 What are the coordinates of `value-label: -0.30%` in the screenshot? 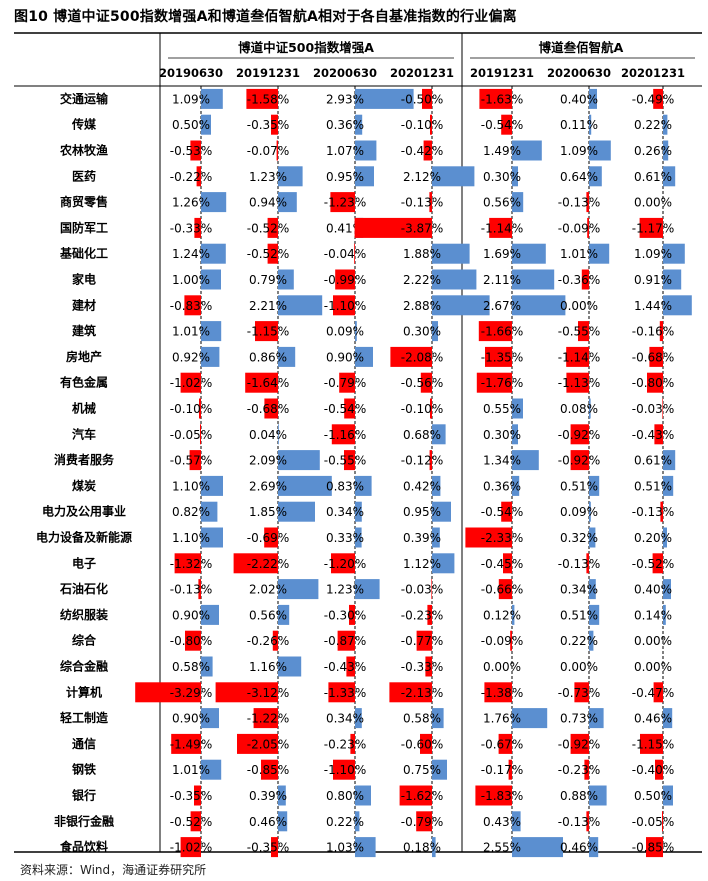 It's located at (345, 615).